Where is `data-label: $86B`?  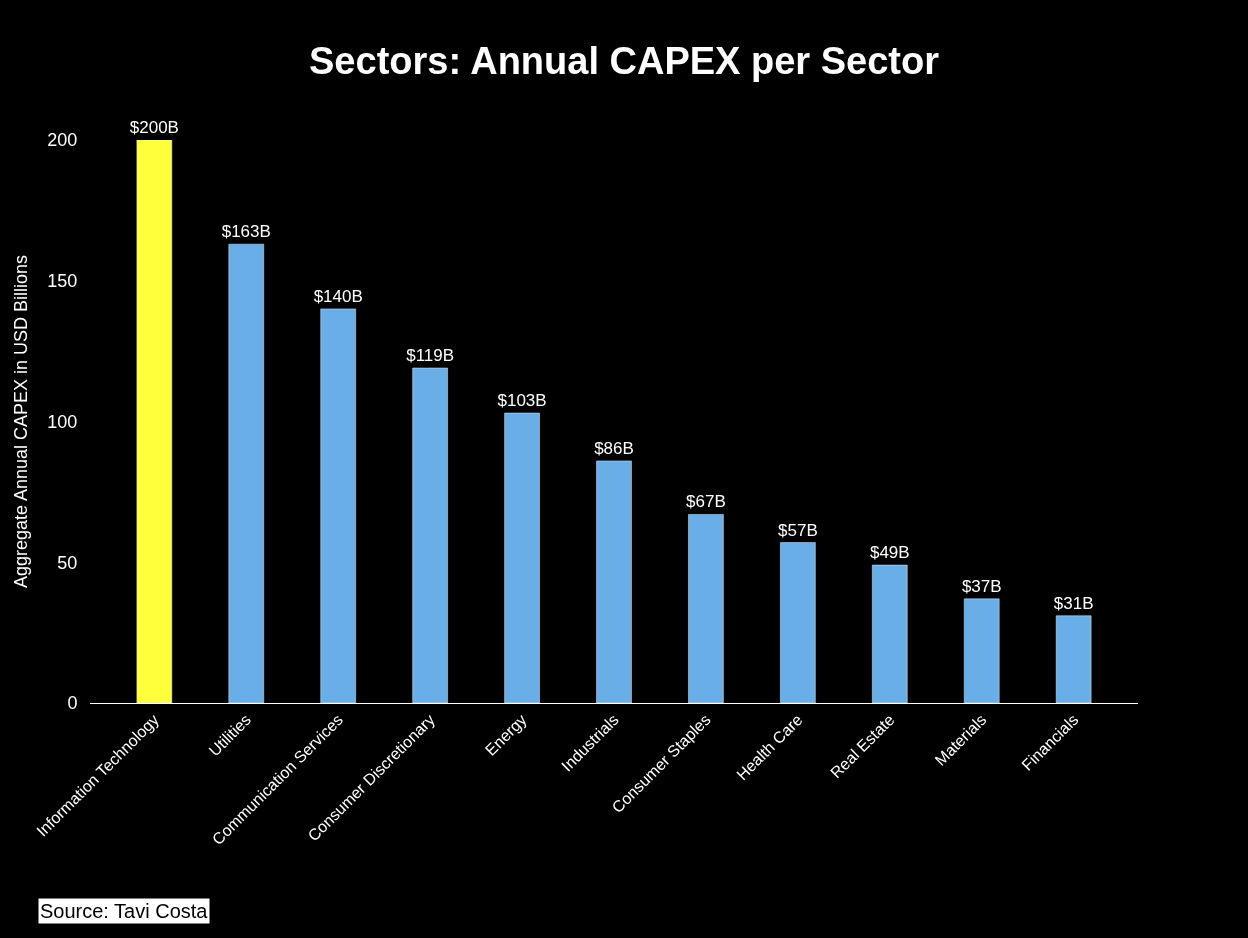
data-label: $86B is located at coordinates (614, 448).